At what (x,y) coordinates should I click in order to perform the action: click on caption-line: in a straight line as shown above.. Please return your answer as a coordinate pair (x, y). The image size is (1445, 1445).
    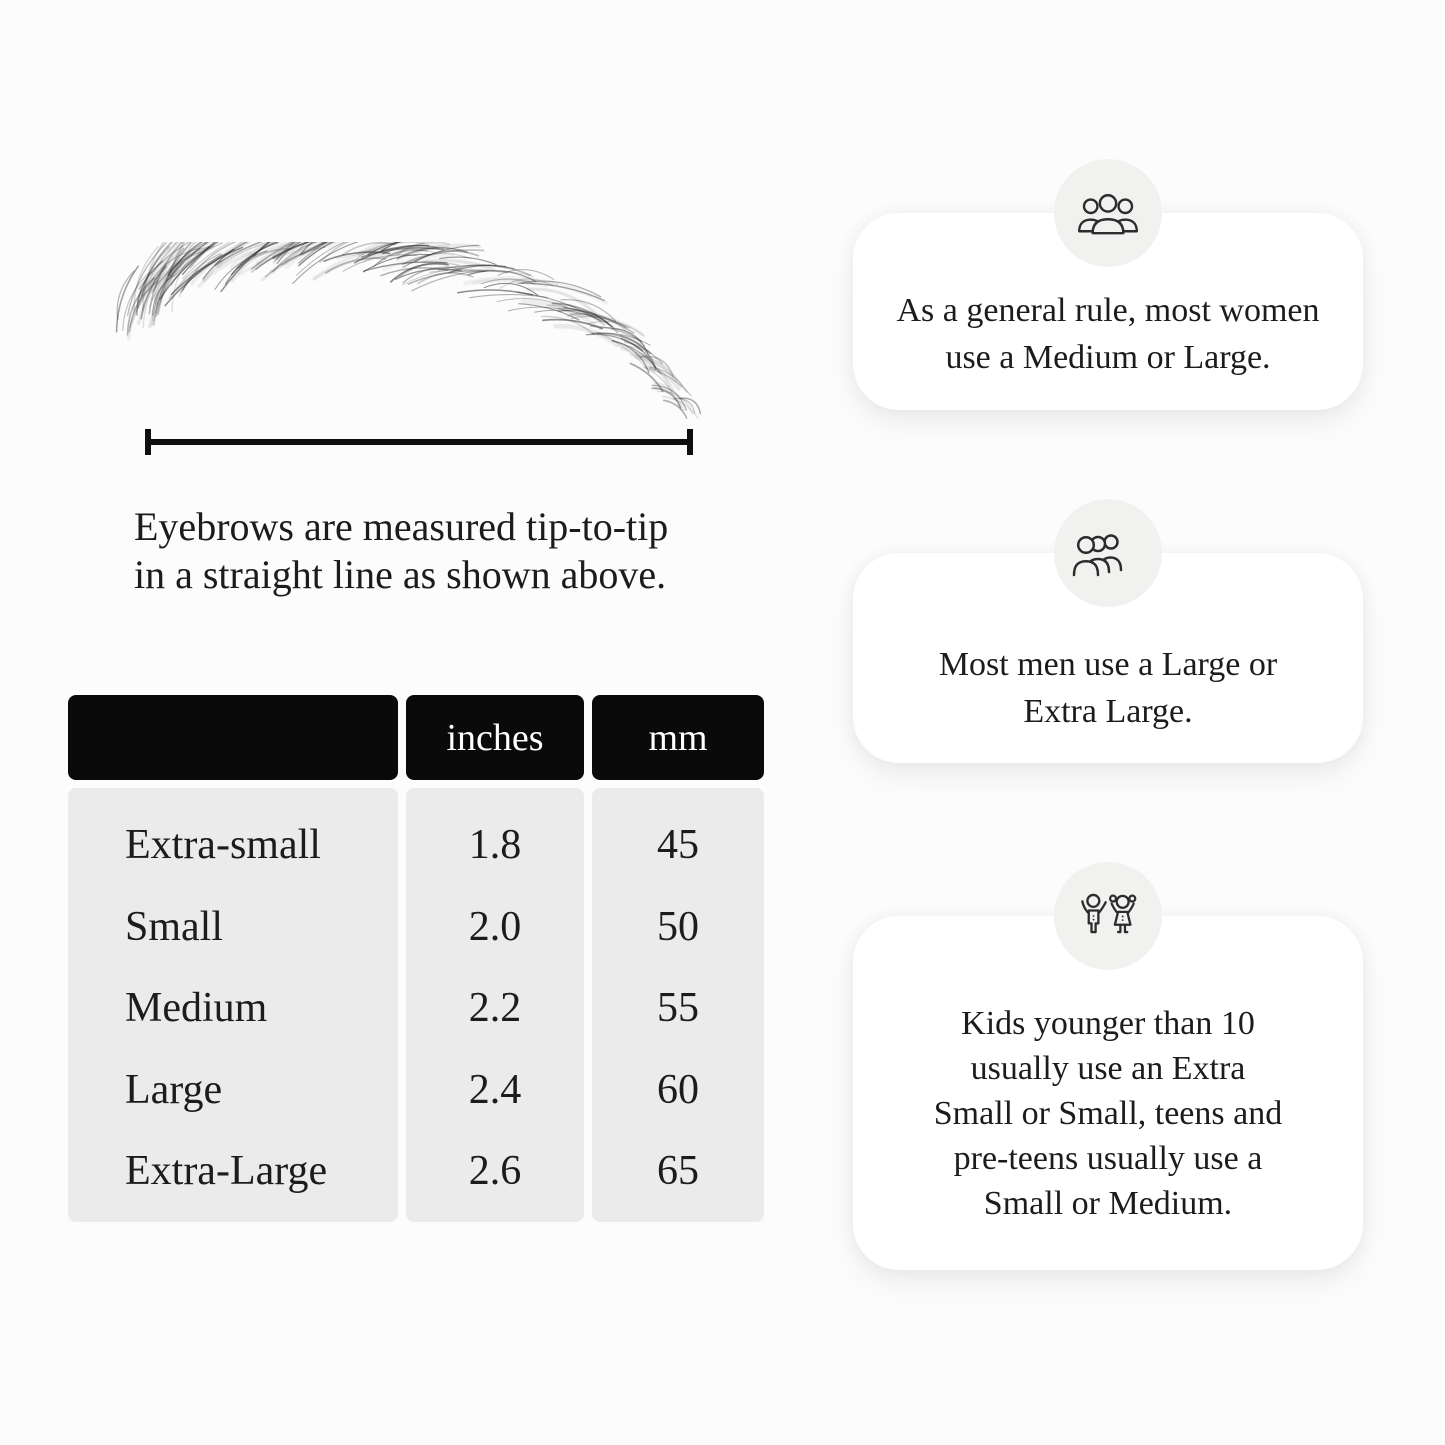
    Looking at the image, I should click on (400, 574).